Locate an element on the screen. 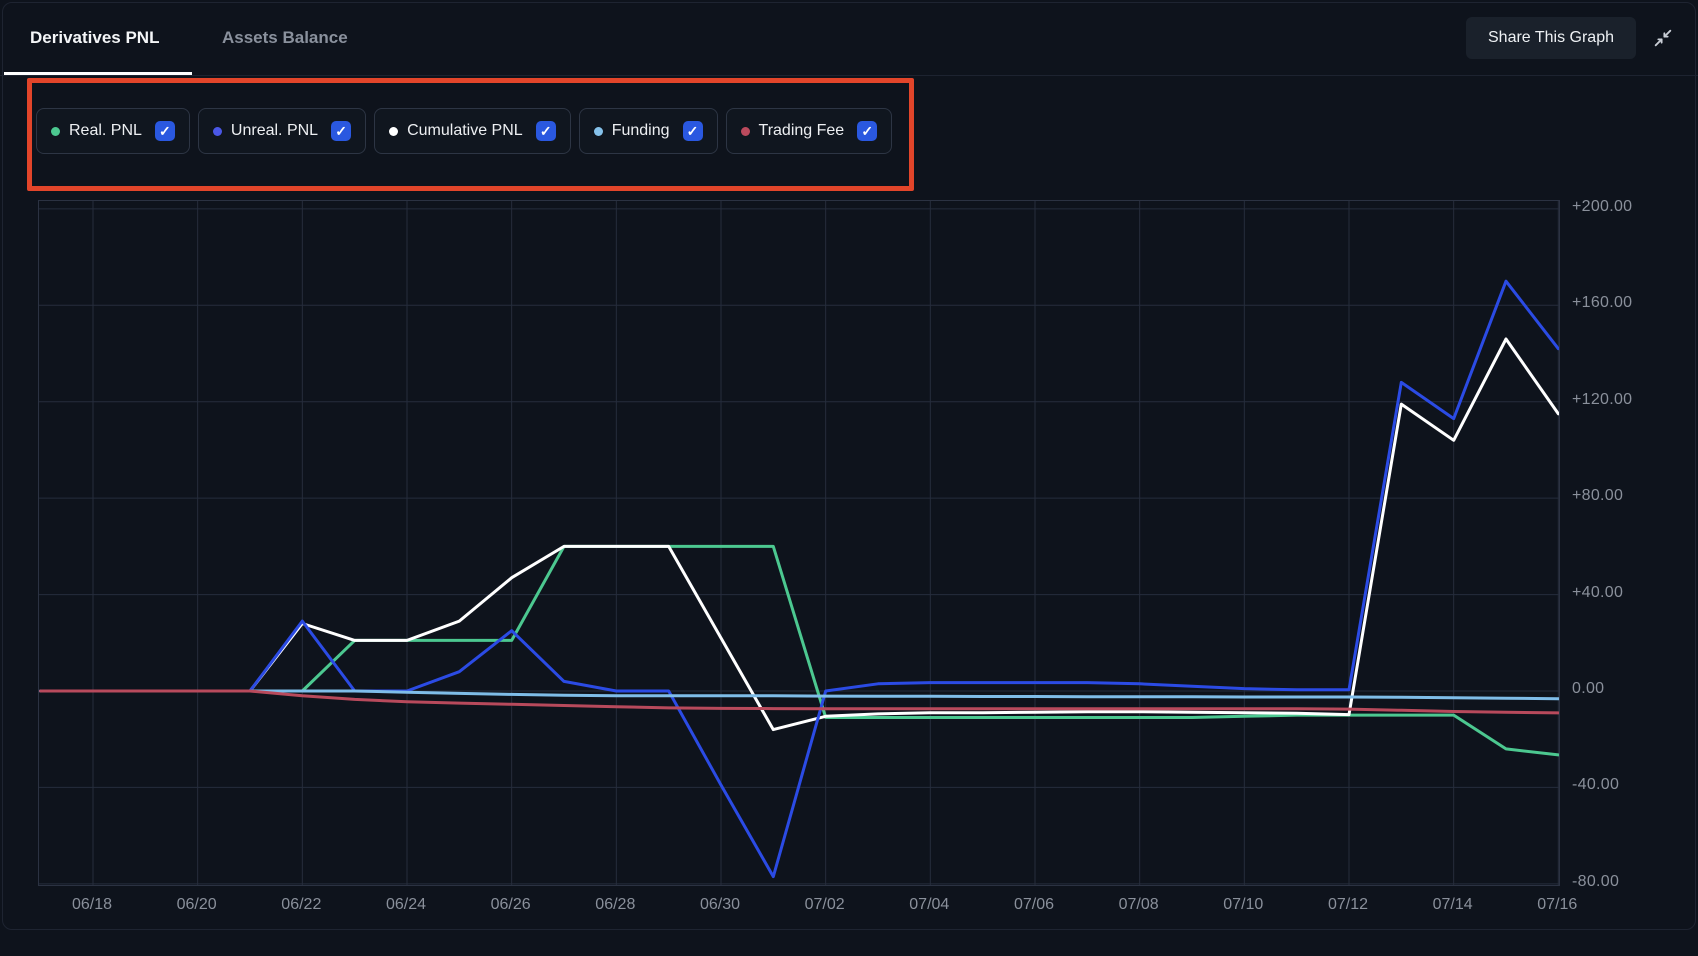  x-tick-label: 06/22 is located at coordinates (301, 904).